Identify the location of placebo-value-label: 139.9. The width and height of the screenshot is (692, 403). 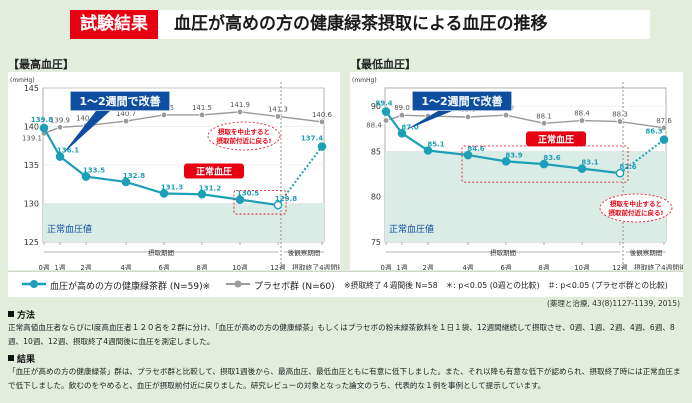
(60, 120).